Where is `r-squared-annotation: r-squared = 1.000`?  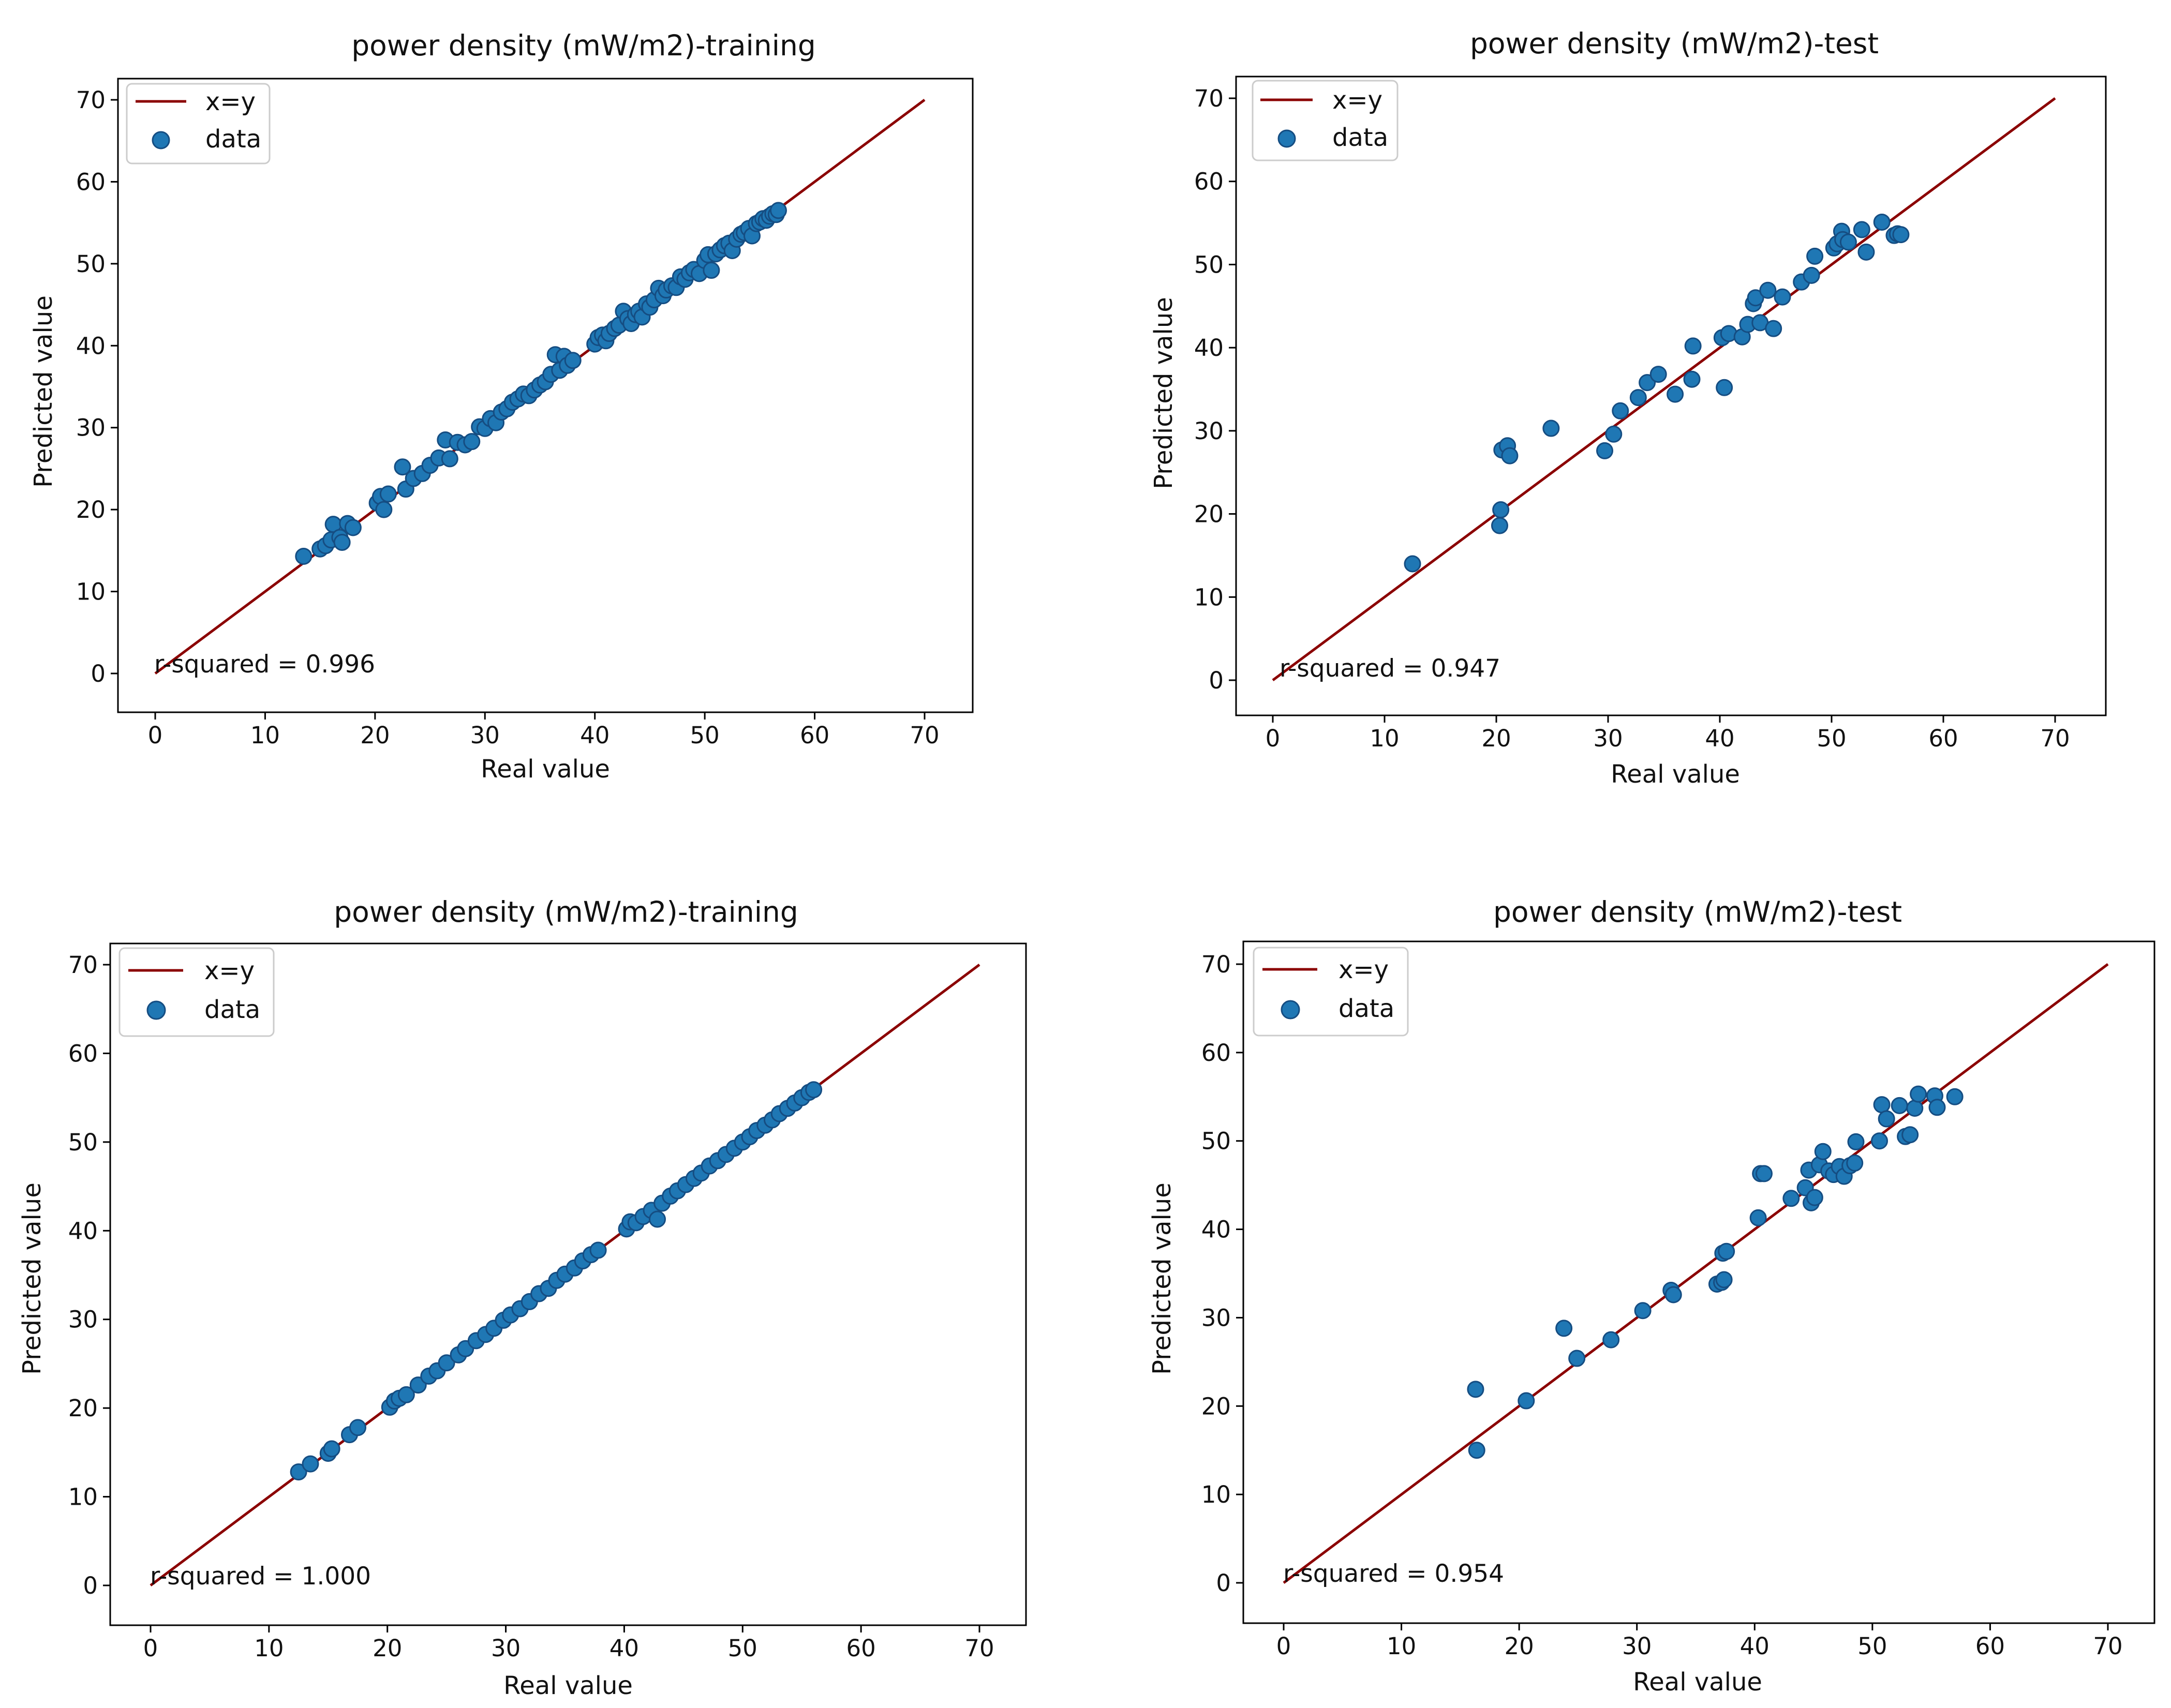 r-squared-annotation: r-squared = 1.000 is located at coordinates (260, 1576).